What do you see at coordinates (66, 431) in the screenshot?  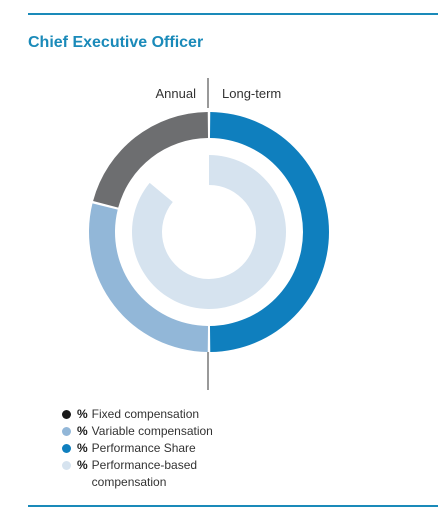 I see `legend-swatch-variable` at bounding box center [66, 431].